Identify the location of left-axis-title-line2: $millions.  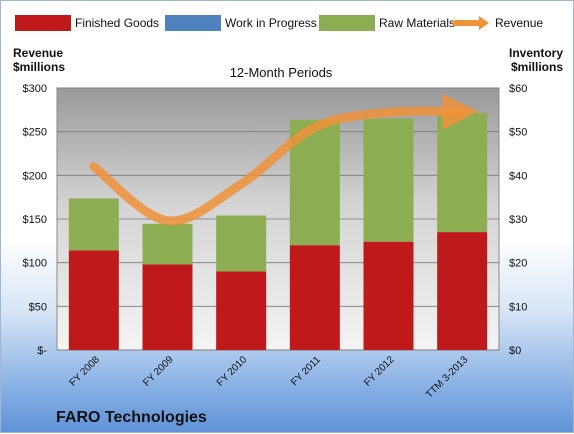
(39, 67).